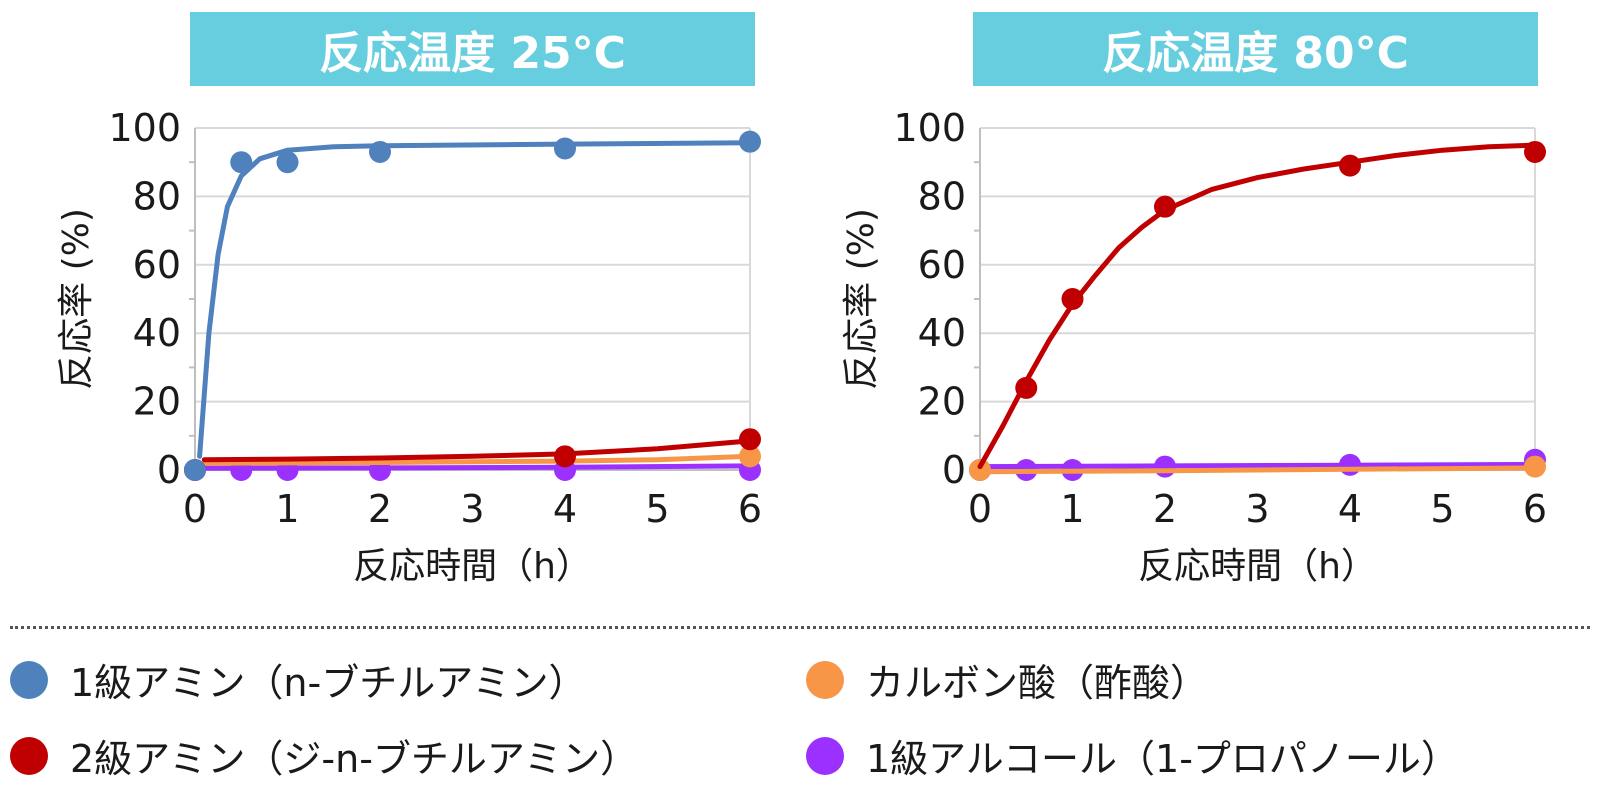 Image resolution: width=1600 pixels, height=800 pixels. I want to click on legend-marker-primary-alcohol, so click(825, 755).